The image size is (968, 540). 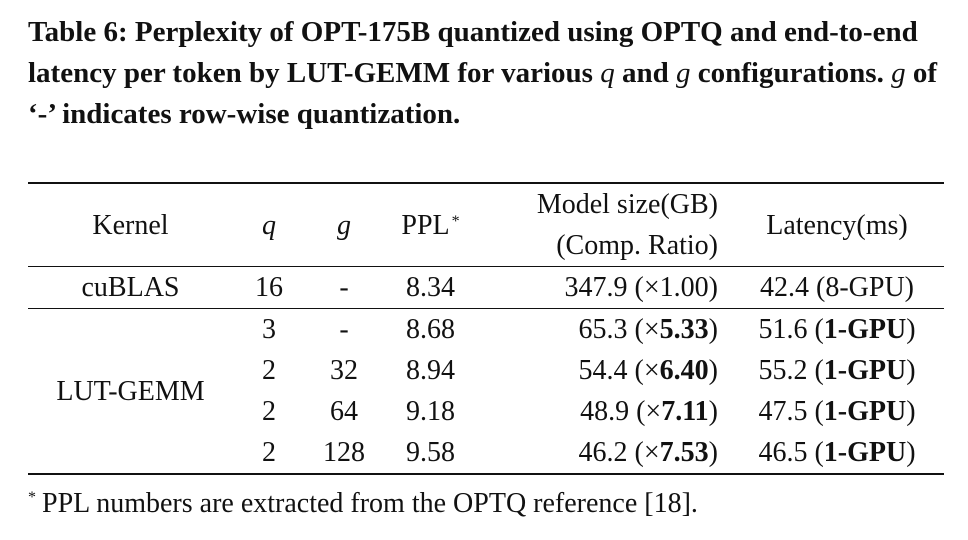 I want to click on cell-latency: 47.5 (1-GPU), so click(x=837, y=411).